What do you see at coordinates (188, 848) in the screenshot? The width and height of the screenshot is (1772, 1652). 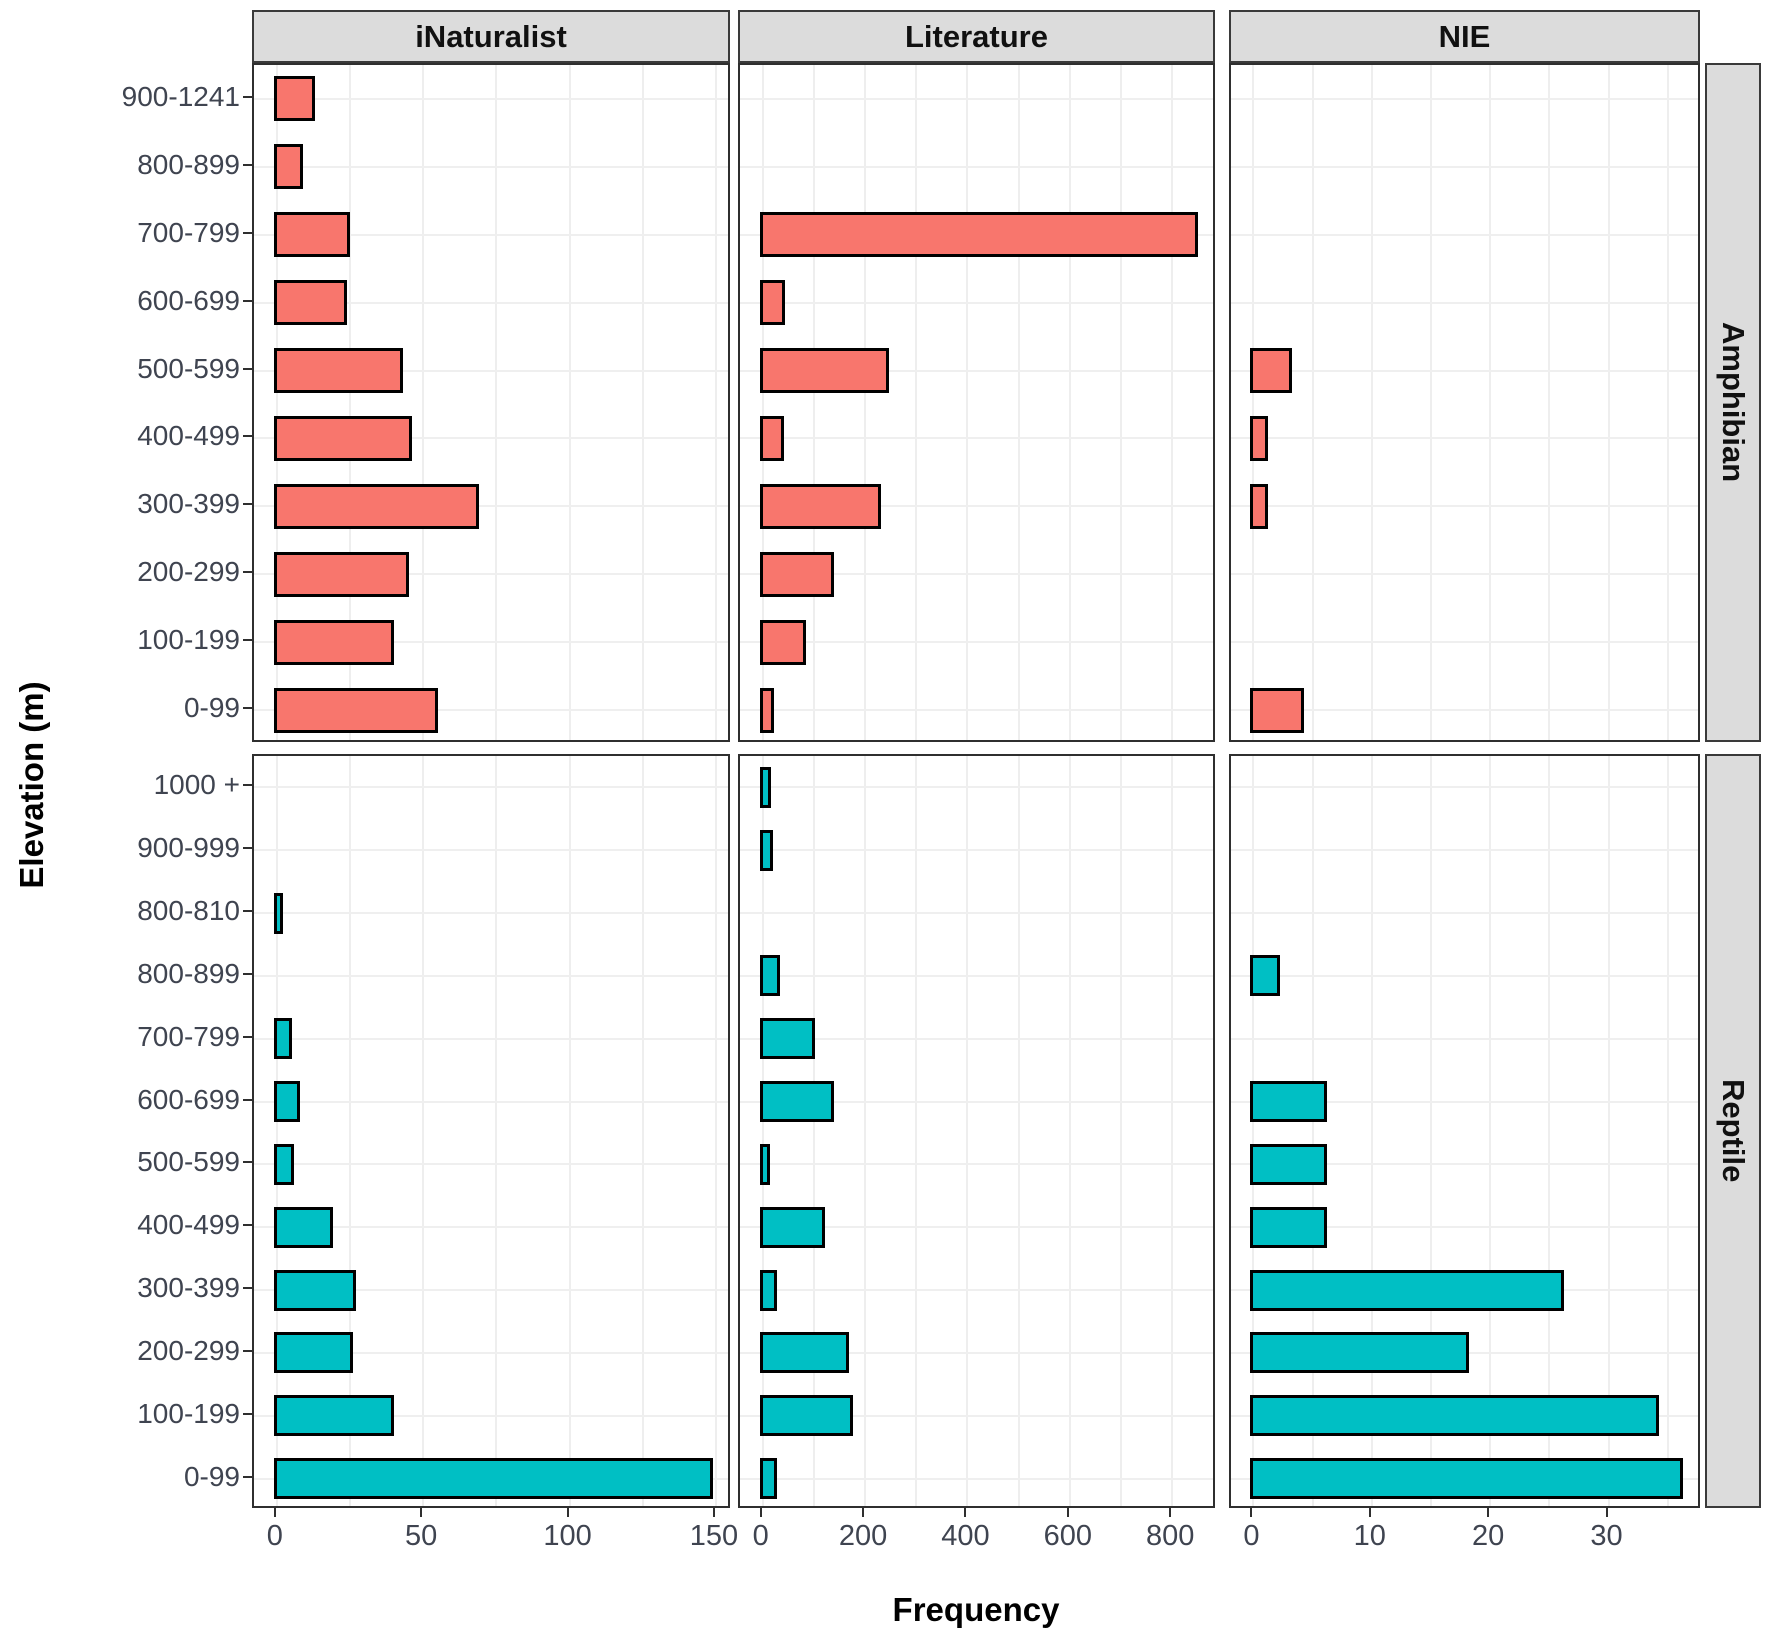 I see `y-tick-label-900-999: 900-999` at bounding box center [188, 848].